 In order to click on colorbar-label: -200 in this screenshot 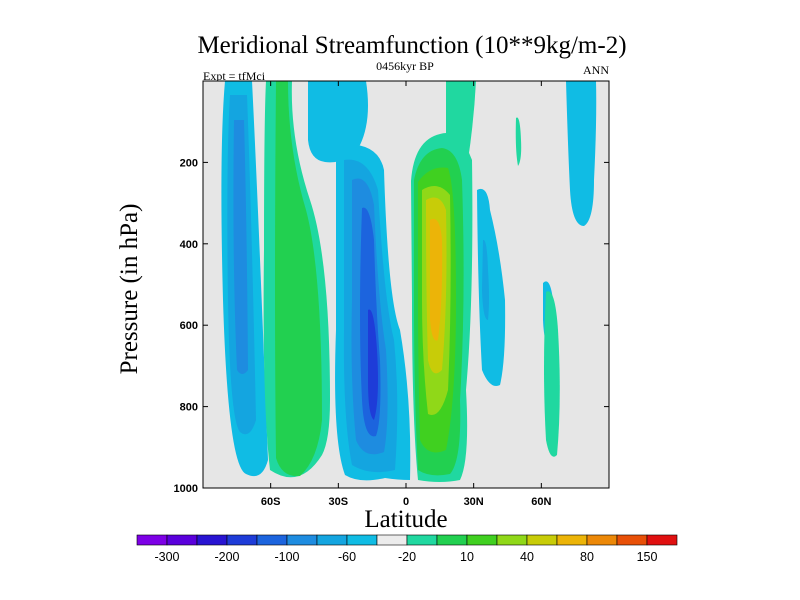, I will do `click(226, 557)`.